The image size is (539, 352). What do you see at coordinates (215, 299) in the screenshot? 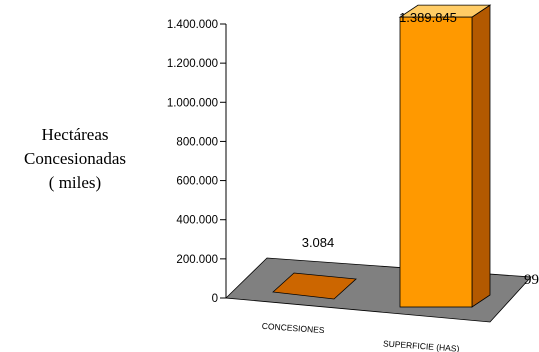
I see `y-tick-label: 0` at bounding box center [215, 299].